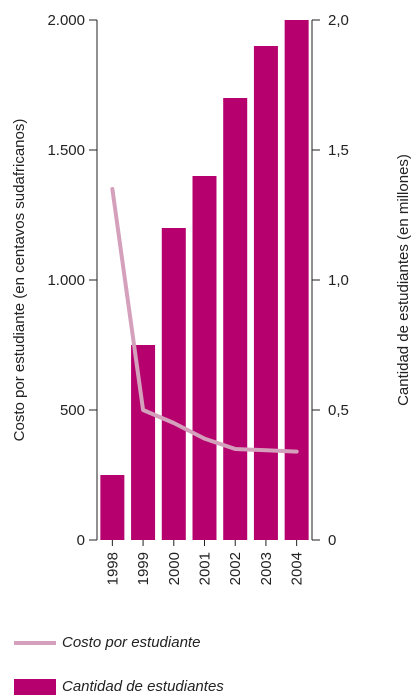  I want to click on x-tick-label-2003: 2003, so click(266, 568).